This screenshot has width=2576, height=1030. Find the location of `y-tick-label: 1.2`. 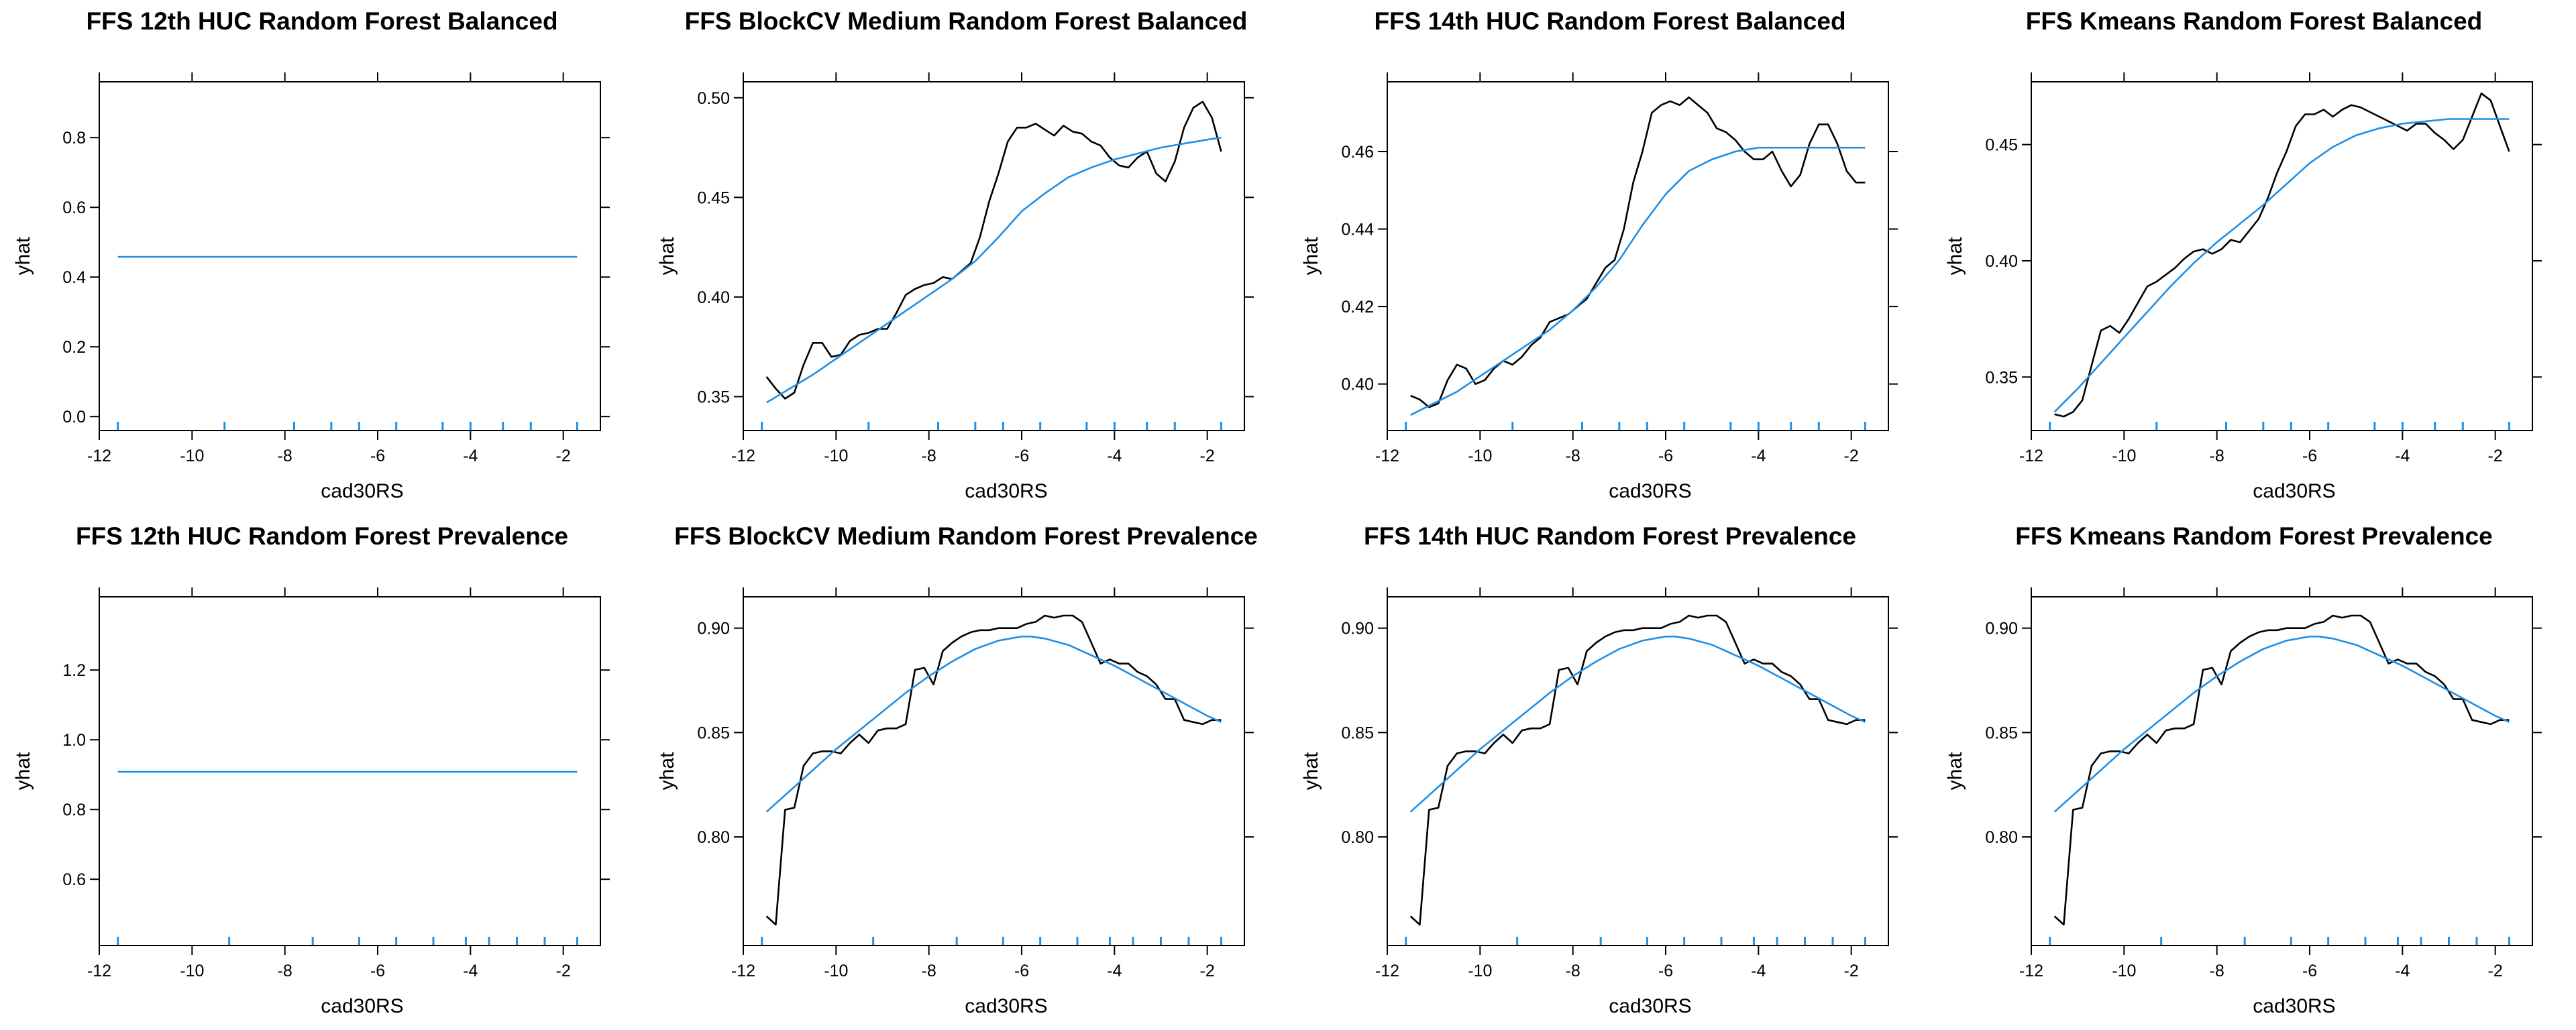

y-tick-label: 1.2 is located at coordinates (74, 670).